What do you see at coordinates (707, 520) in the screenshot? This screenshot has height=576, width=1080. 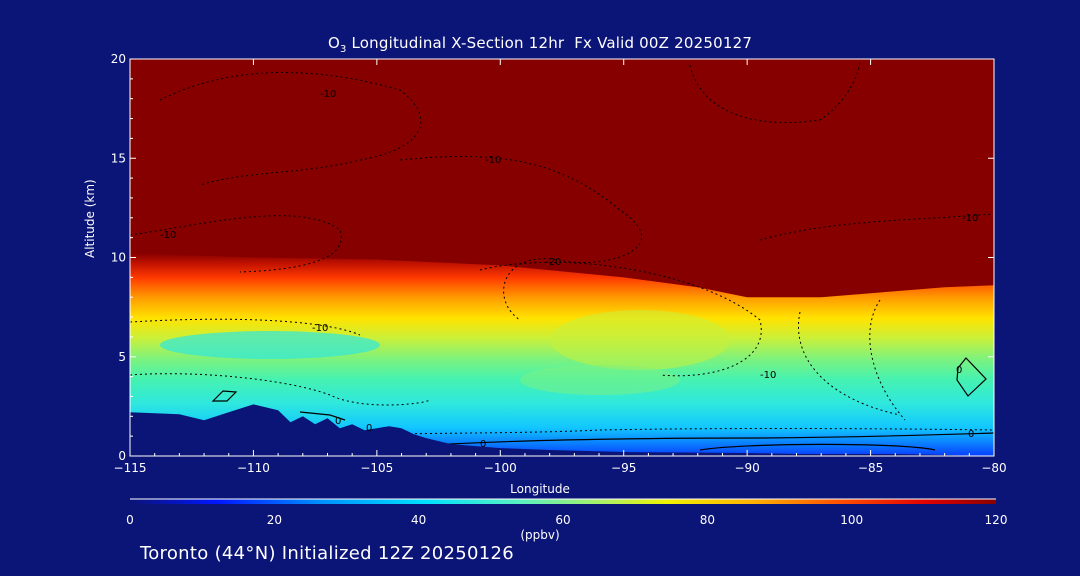 I see `colorbar-tick-label: 80` at bounding box center [707, 520].